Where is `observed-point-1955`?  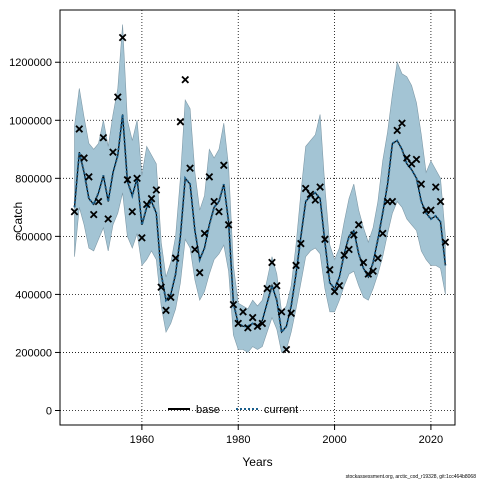
observed-point-1955 is located at coordinates (117, 97).